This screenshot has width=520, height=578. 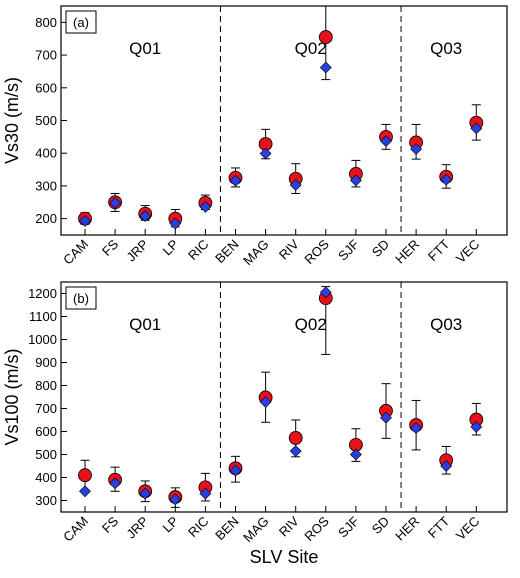 What do you see at coordinates (43, 316) in the screenshot?
I see `y-tick-label: 1100` at bounding box center [43, 316].